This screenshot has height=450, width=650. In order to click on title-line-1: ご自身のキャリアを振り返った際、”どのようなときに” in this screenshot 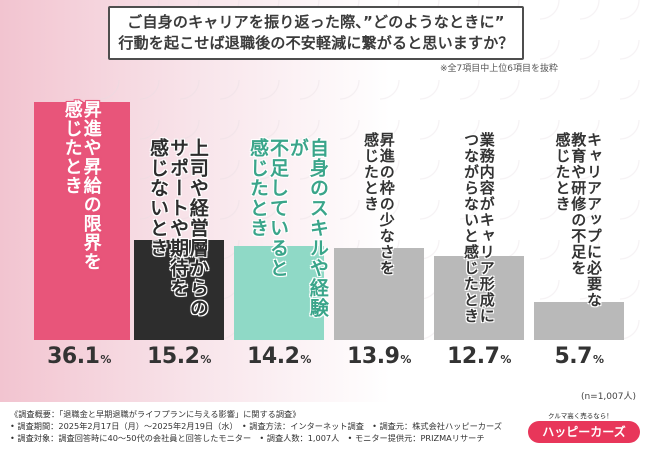, I will do `click(316, 22)`.